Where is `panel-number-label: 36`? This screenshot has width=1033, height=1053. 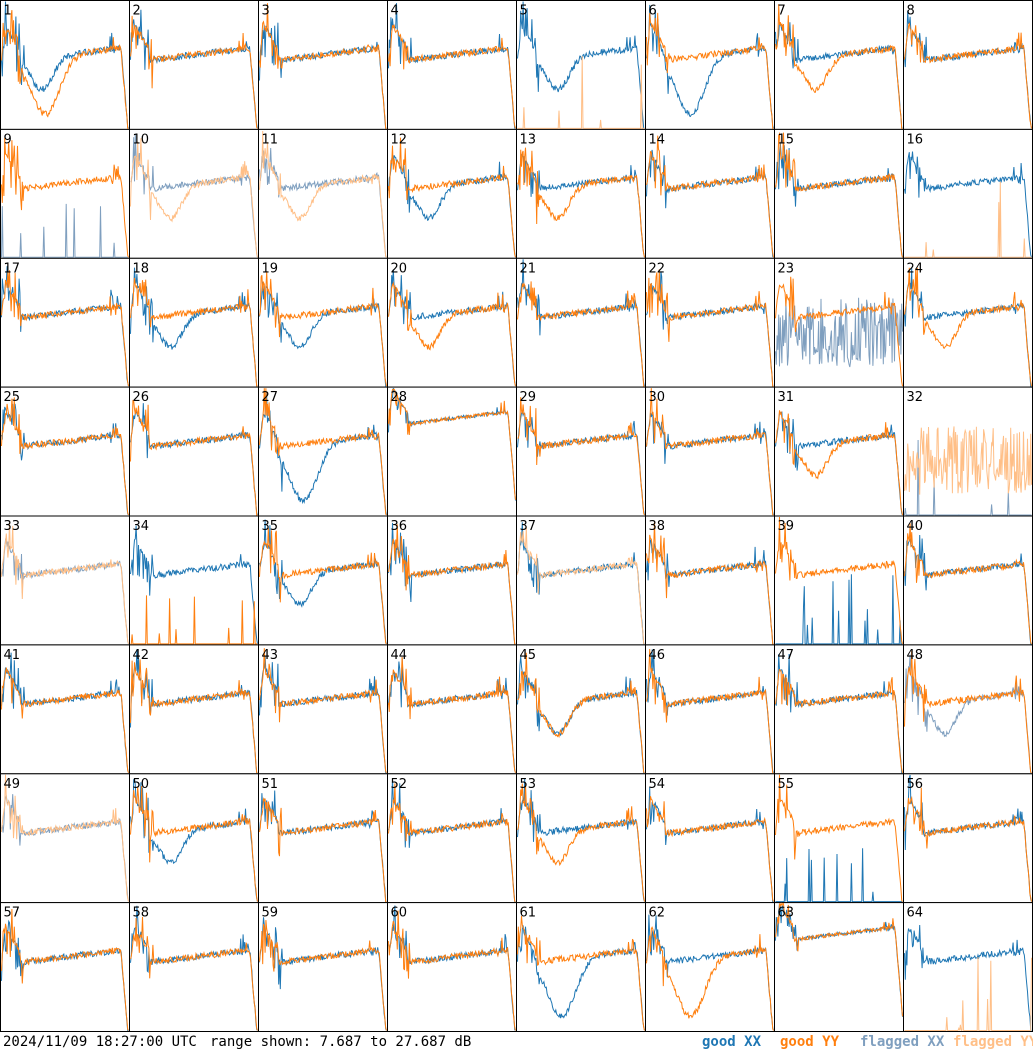
panel-number-label: 36 is located at coordinates (399, 526).